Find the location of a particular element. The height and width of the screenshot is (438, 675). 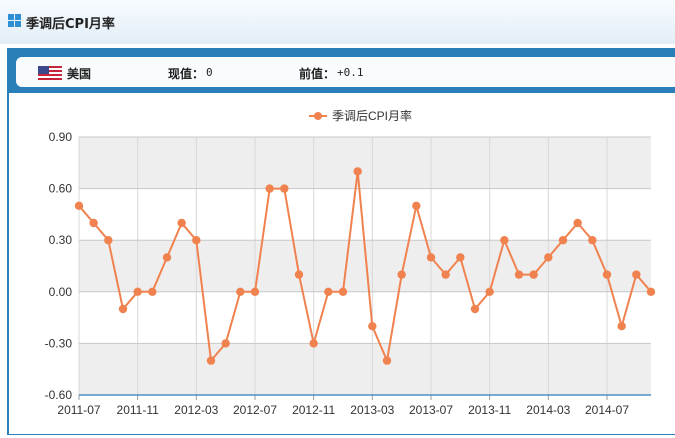

us-flag-icon is located at coordinates (50, 73).